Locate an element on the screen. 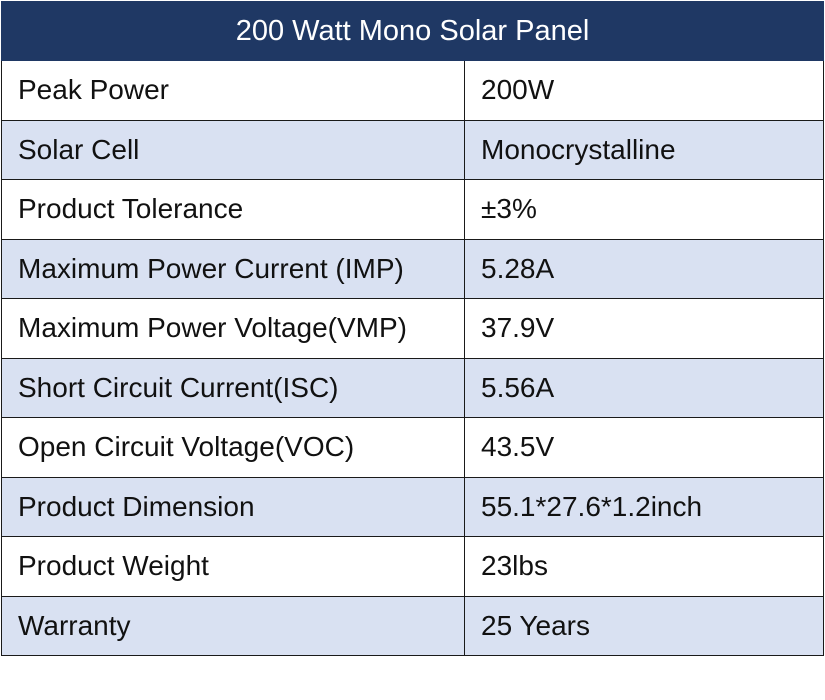 The height and width of the screenshot is (700, 825). spec-label: Product Weight is located at coordinates (233, 566).